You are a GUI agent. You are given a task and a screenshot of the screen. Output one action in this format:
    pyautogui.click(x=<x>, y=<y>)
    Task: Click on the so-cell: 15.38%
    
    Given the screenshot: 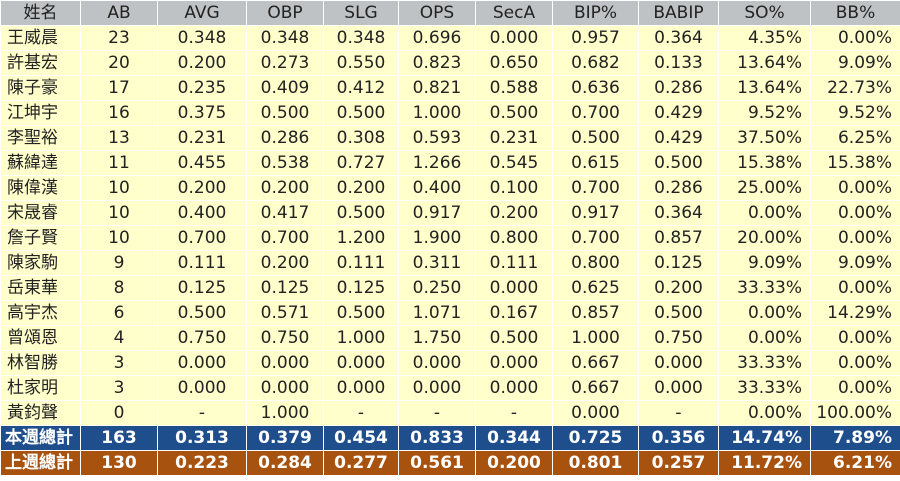 What is the action you would take?
    pyautogui.click(x=764, y=163)
    